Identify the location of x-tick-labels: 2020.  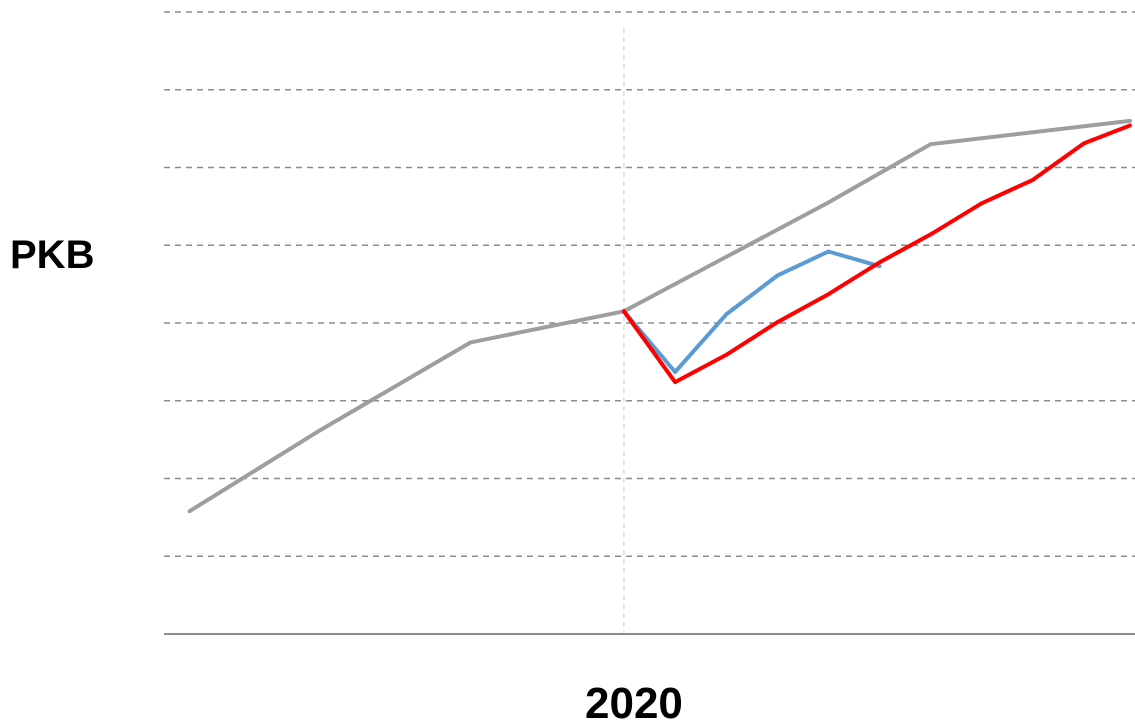
(634, 703).